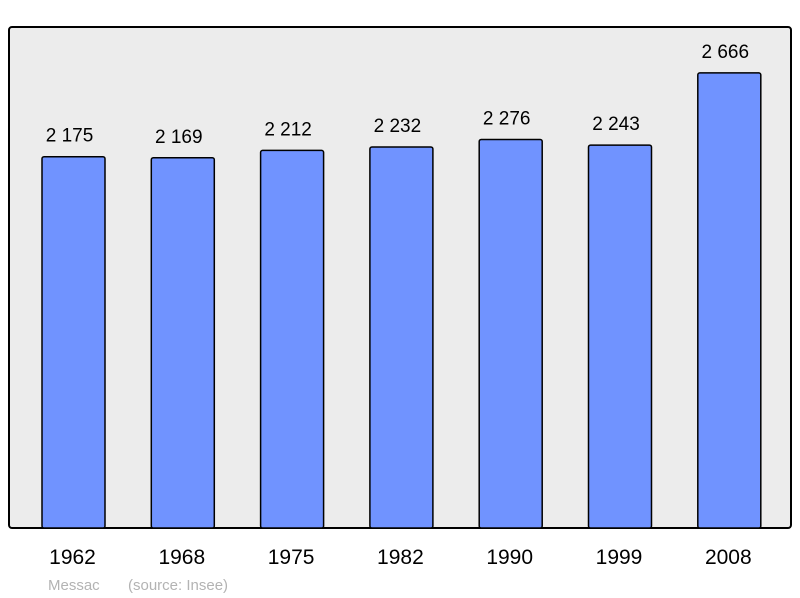  I want to click on x-tick-label-1968: 1968, so click(181, 557).